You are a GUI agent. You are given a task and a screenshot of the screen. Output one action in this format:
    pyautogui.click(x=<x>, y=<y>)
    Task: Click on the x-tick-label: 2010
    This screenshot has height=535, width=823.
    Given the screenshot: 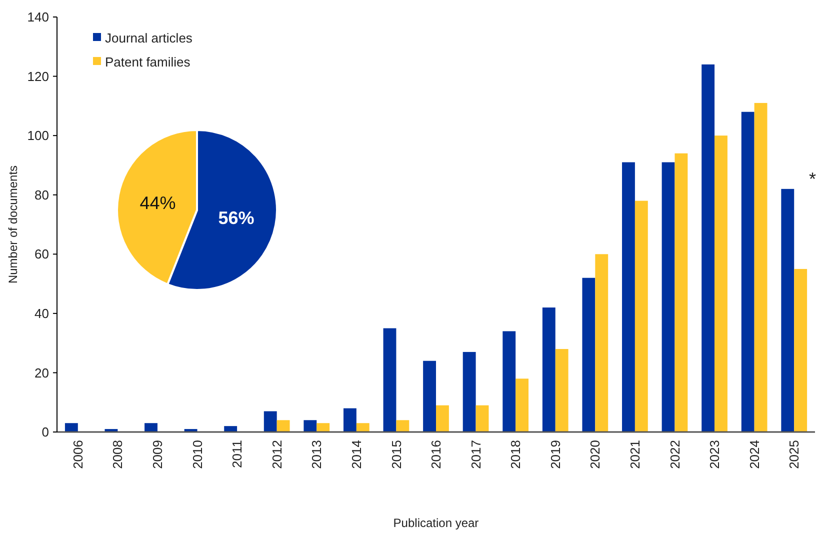 What is the action you would take?
    pyautogui.click(x=197, y=454)
    